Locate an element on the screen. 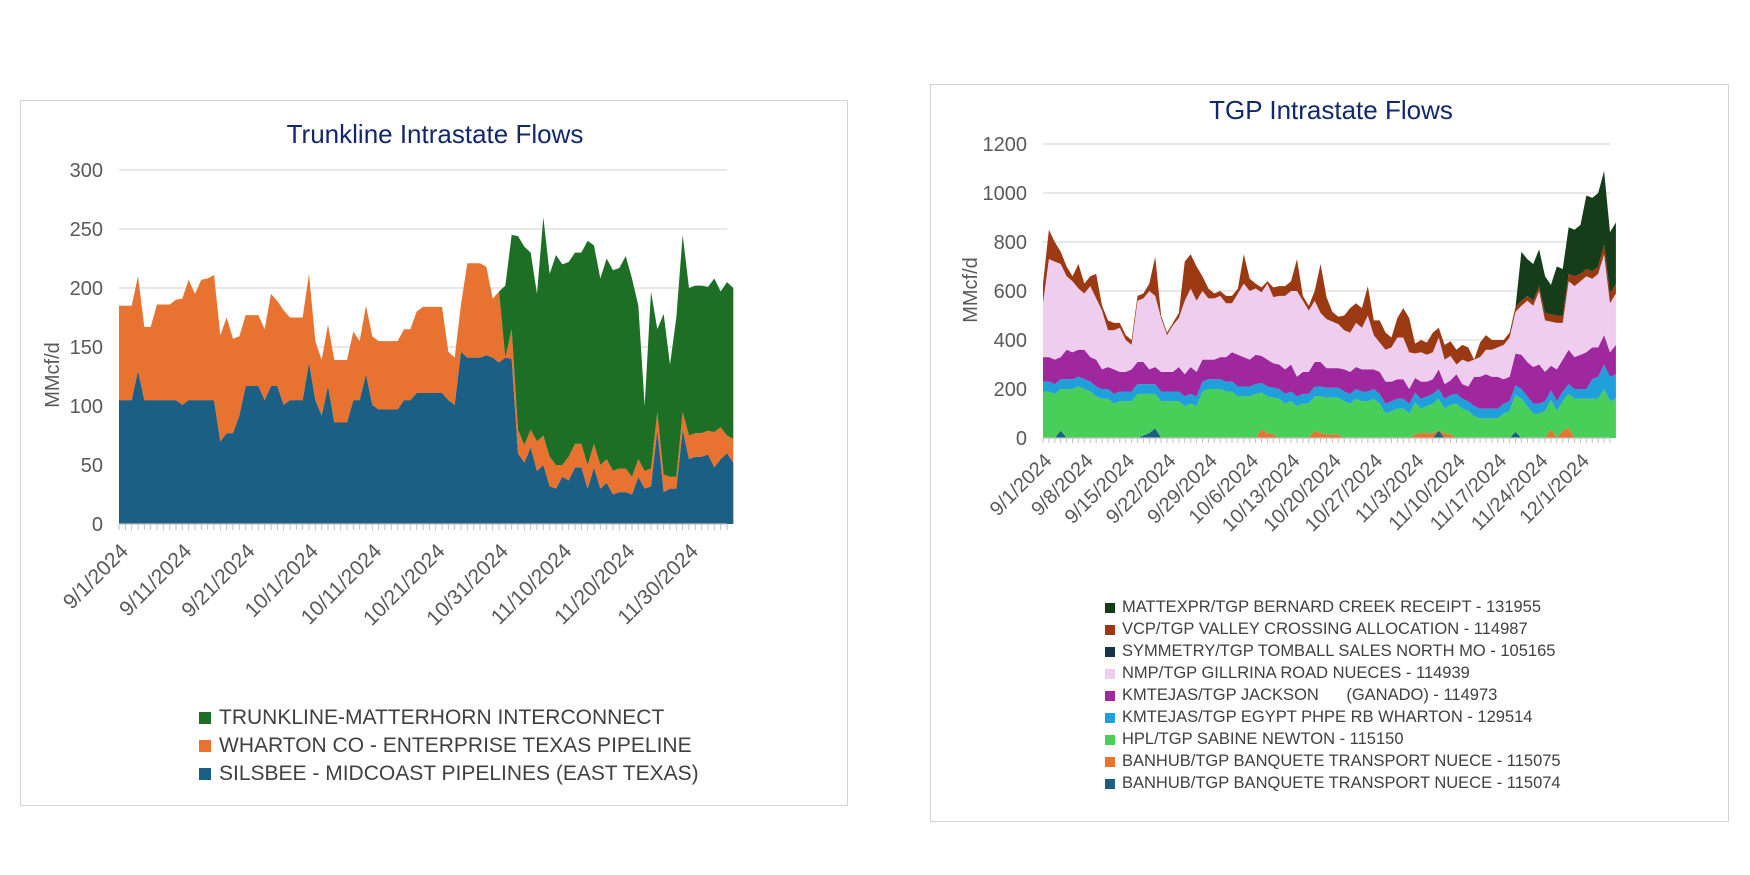 The image size is (1750, 875). y-tick-label: 400 is located at coordinates (1010, 341).